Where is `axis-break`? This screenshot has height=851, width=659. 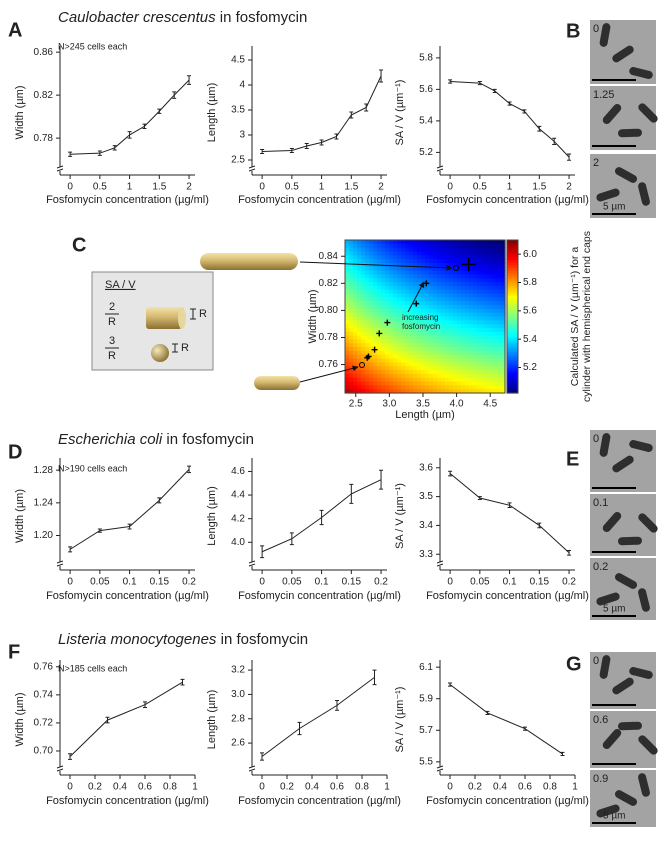 axis-break is located at coordinates (440, 168).